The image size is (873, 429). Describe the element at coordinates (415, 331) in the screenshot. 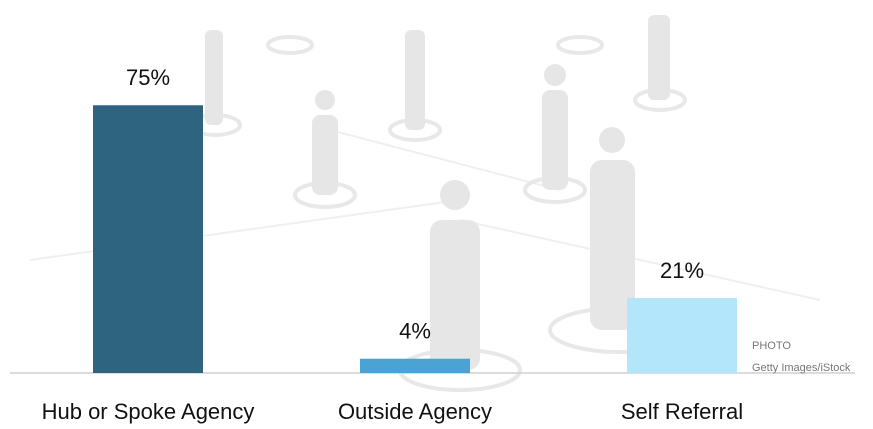

I see `value-label: 4%` at that location.